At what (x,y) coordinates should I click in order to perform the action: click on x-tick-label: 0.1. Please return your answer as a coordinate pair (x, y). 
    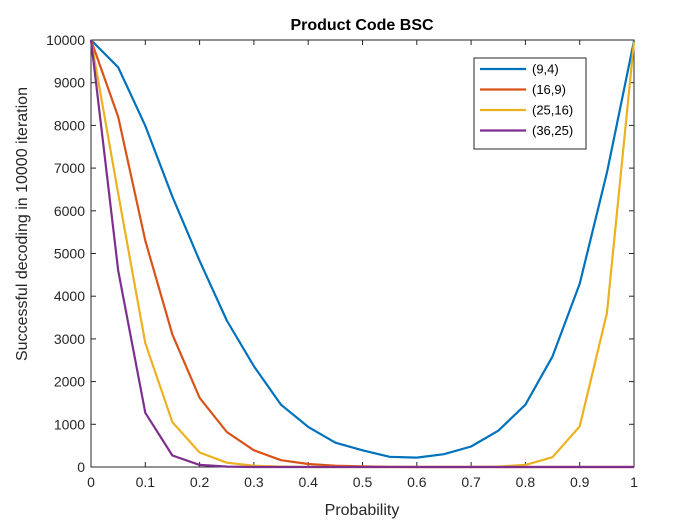
    Looking at the image, I should click on (146, 482).